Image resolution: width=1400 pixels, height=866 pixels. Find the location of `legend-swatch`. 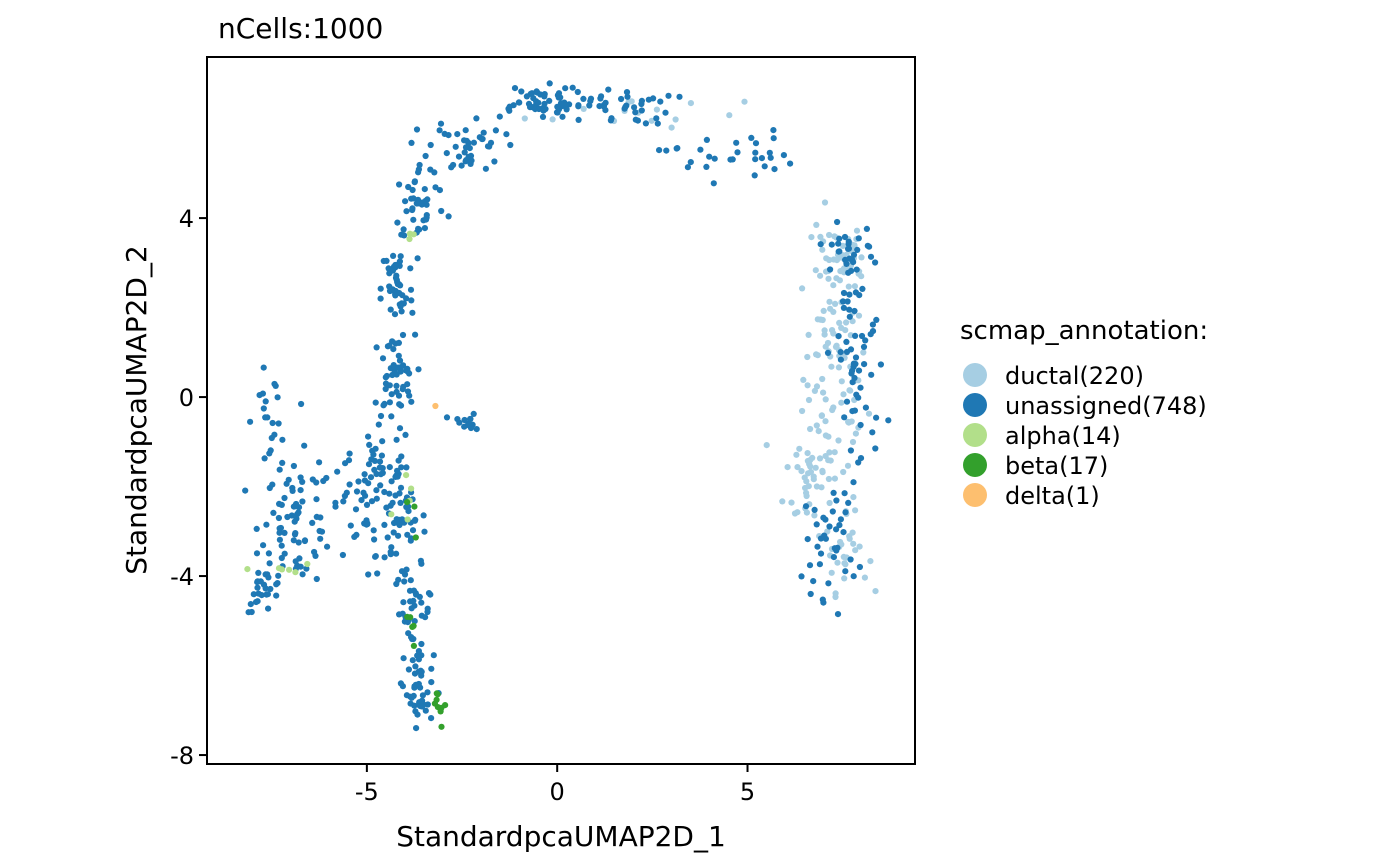

legend-swatch is located at coordinates (975, 405).